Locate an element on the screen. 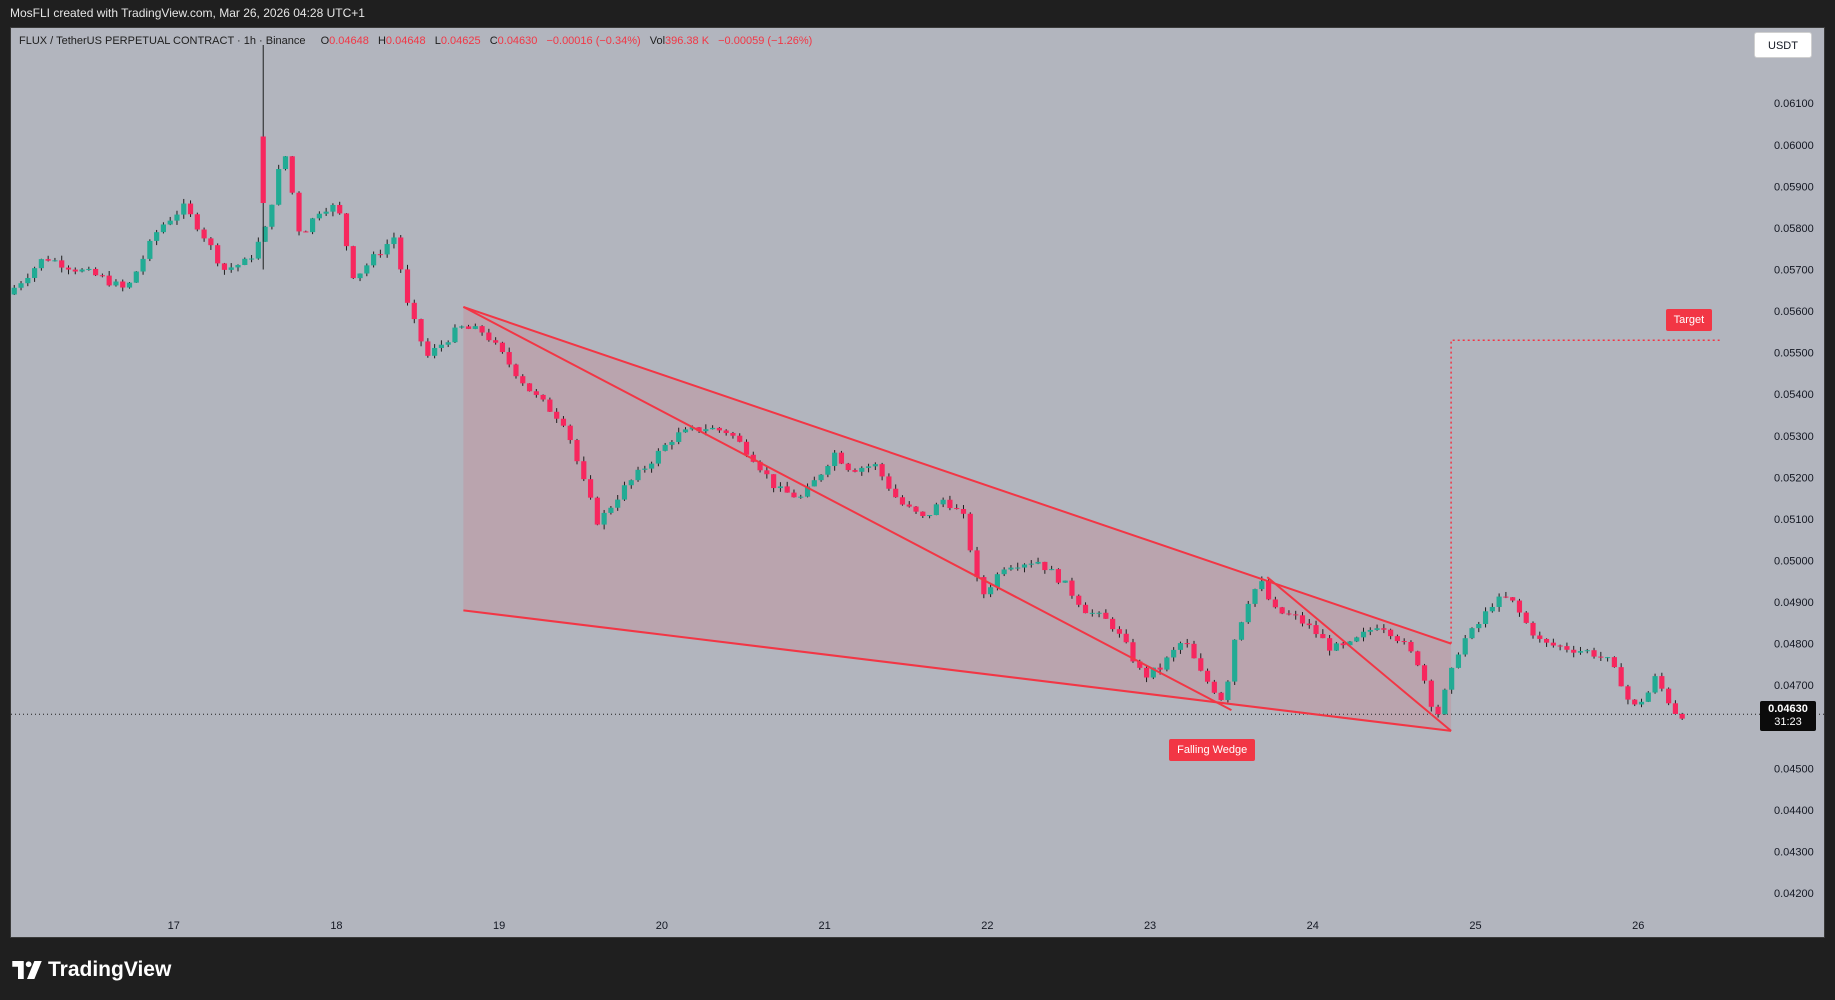 The width and height of the screenshot is (1835, 1000). y-tick-label: 0.05400 is located at coordinates (1794, 395).